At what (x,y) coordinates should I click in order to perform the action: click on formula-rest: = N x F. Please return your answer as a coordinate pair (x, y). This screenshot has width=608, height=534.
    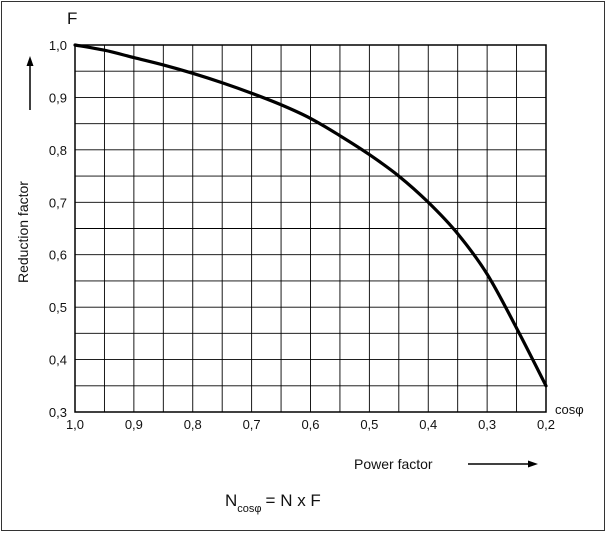
    Looking at the image, I should click on (293, 500).